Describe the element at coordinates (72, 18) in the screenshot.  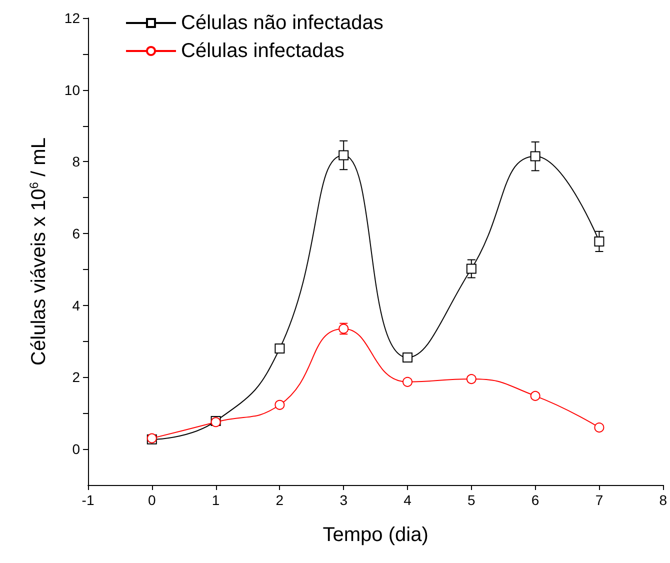
I see `y-tick-label: 12` at that location.